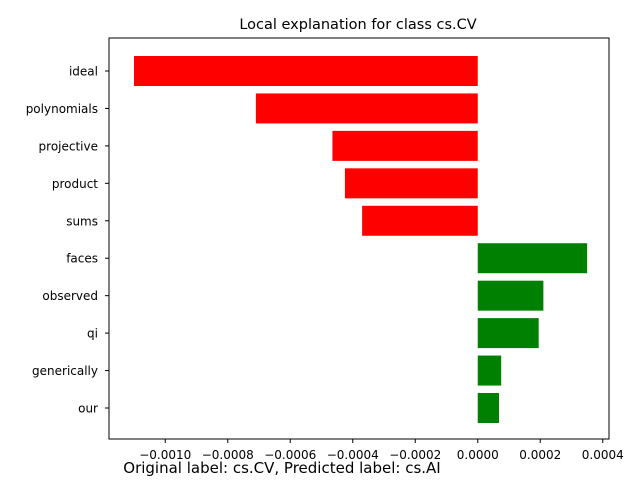 The height and width of the screenshot is (480, 640). Describe the element at coordinates (65, 371) in the screenshot. I see `y-tick-label: generically` at that location.